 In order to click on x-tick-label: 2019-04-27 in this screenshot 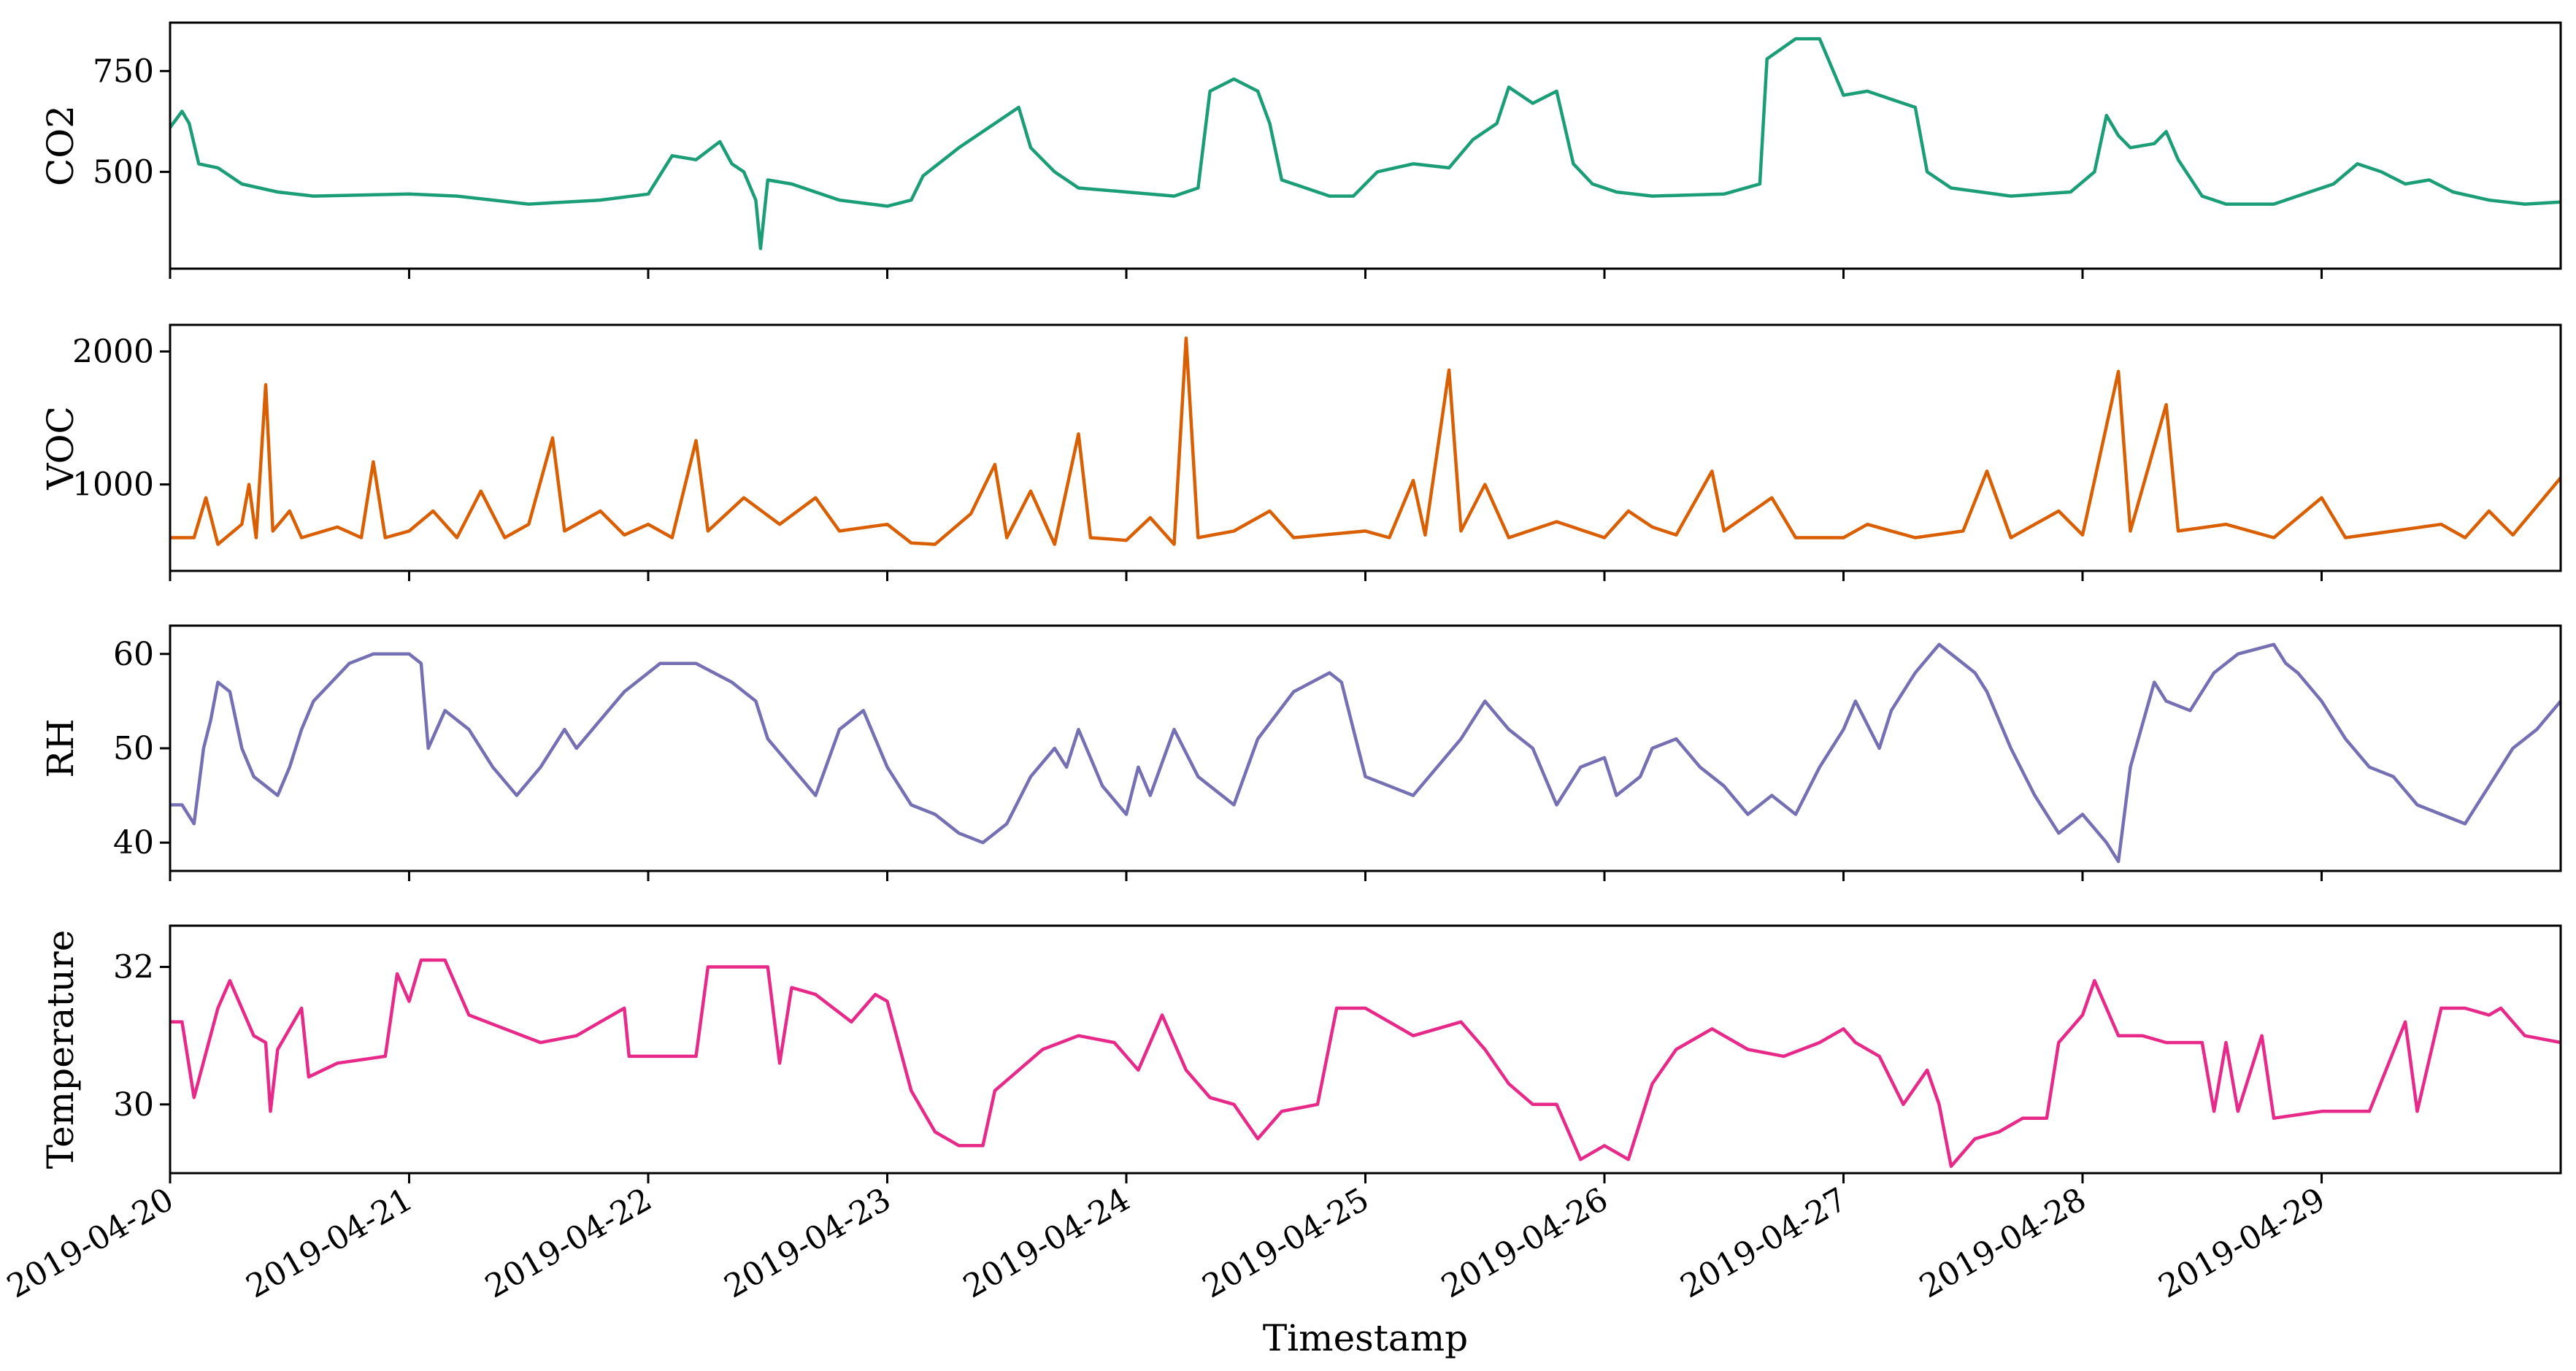, I will do `click(1764, 1242)`.